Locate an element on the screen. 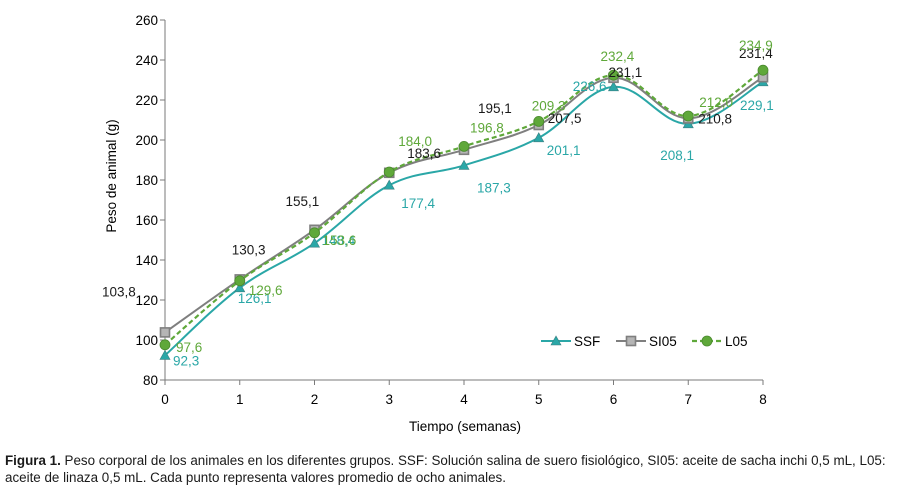 The image size is (906, 493). legend-label: L05 is located at coordinates (736, 341).